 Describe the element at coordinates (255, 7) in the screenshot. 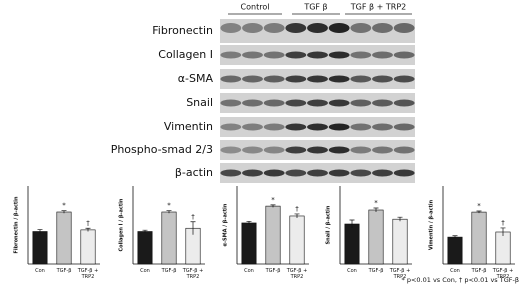

I see `group-label: Control` at that location.